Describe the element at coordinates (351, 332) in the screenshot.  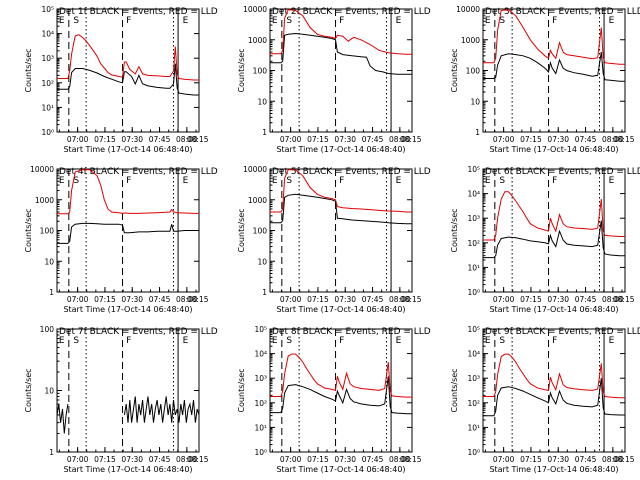
I see `chart-title: Det 8f BLACK = Events, RED = LLD` at that location.